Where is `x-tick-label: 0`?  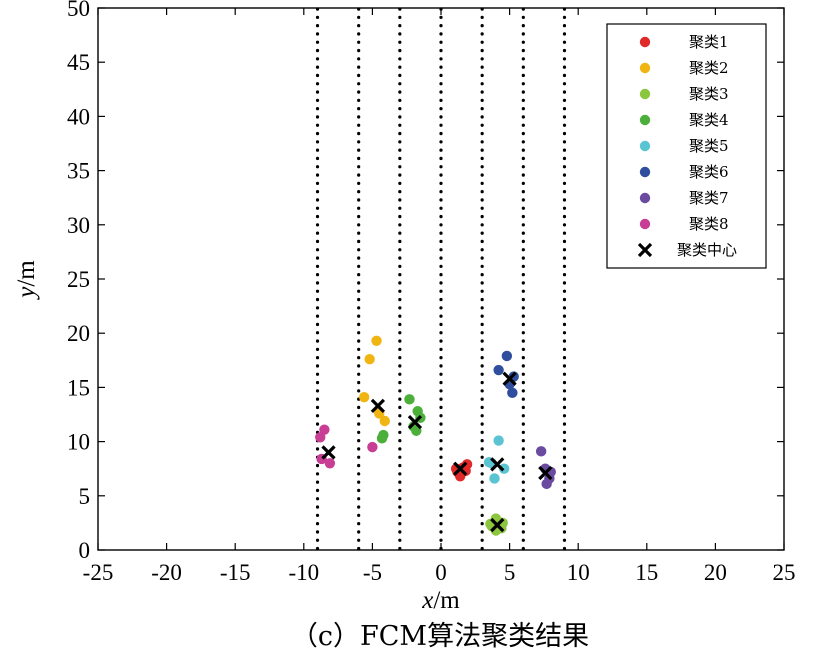
x-tick-label: 0 is located at coordinates (441, 572).